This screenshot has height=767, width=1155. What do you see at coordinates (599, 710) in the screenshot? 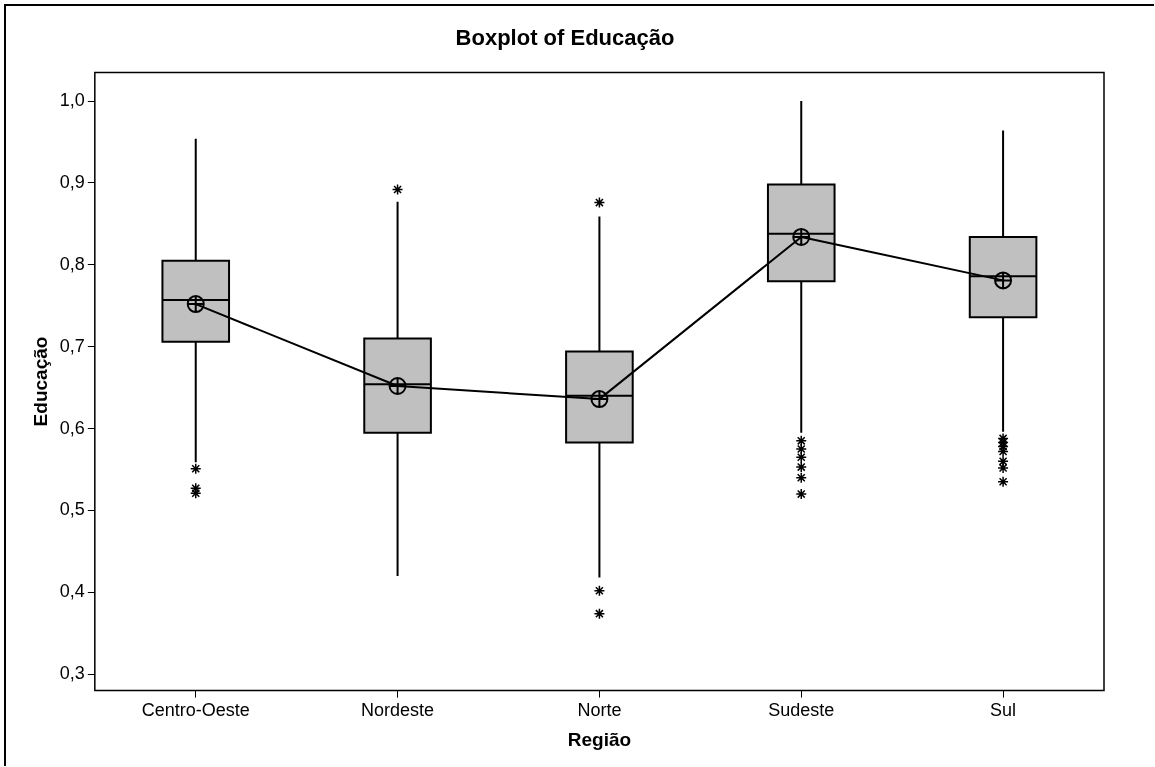
I see `x-tick-label: Norte` at bounding box center [599, 710].